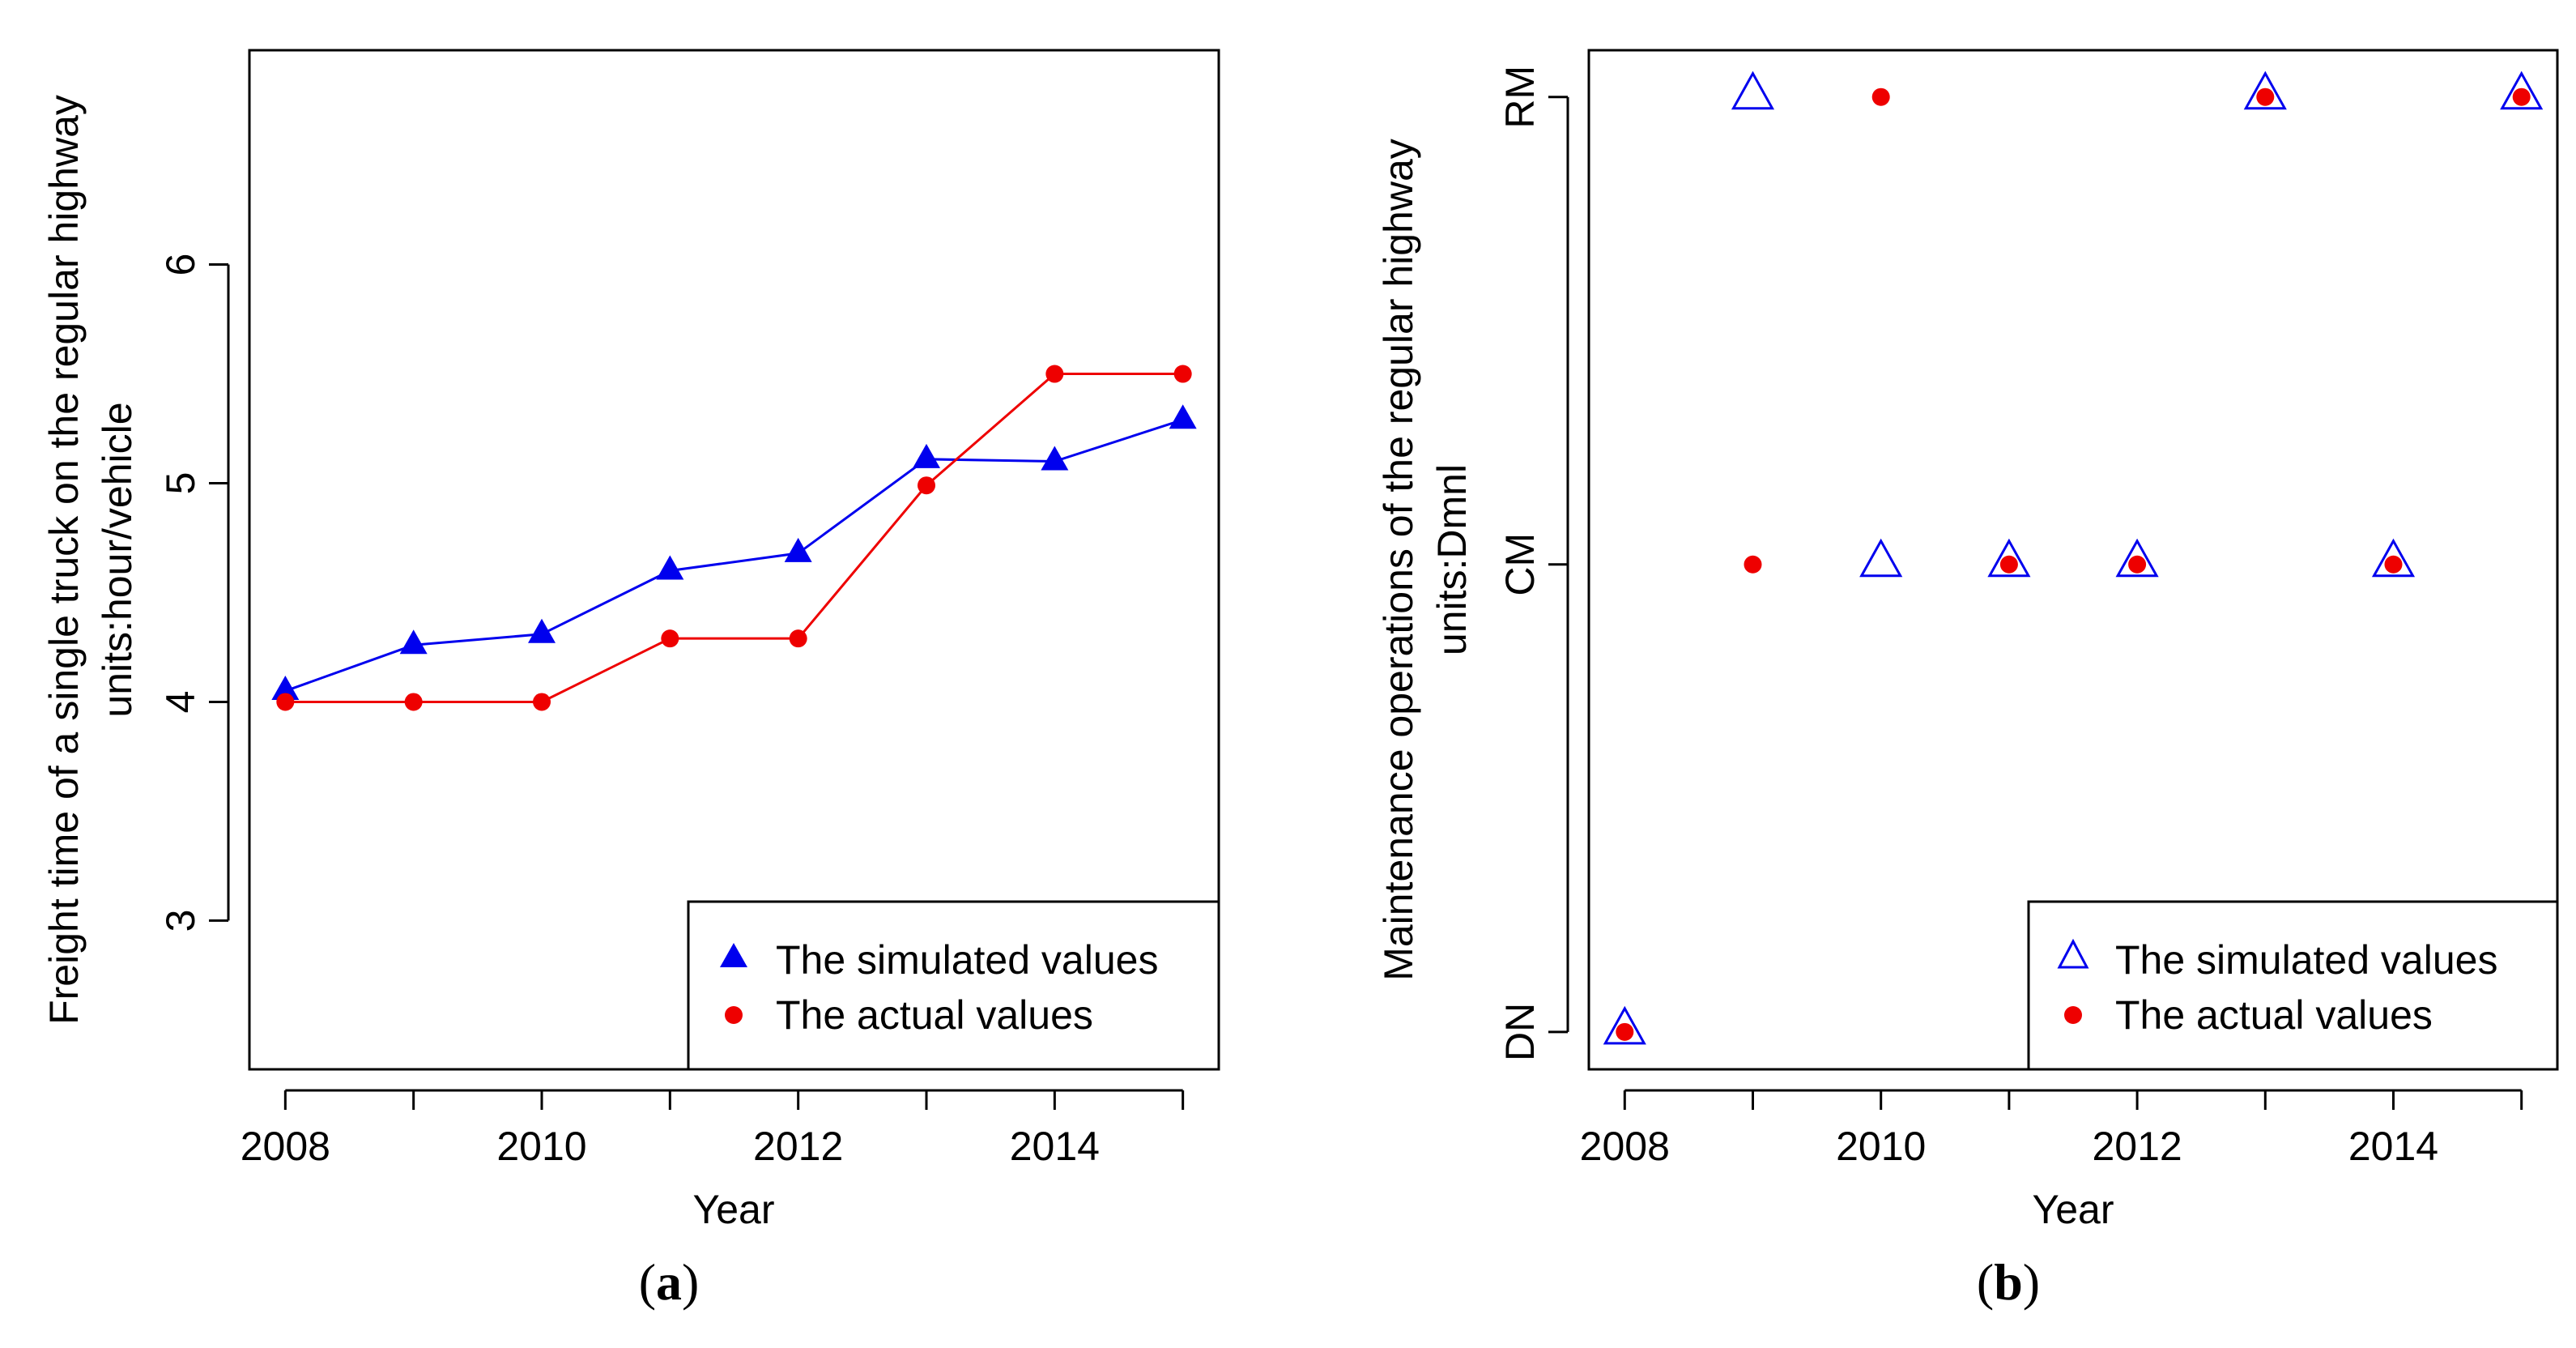 This screenshot has height=1348, width=2576. I want to click on chart-a-panel-label-close: ), so click(690, 1282).